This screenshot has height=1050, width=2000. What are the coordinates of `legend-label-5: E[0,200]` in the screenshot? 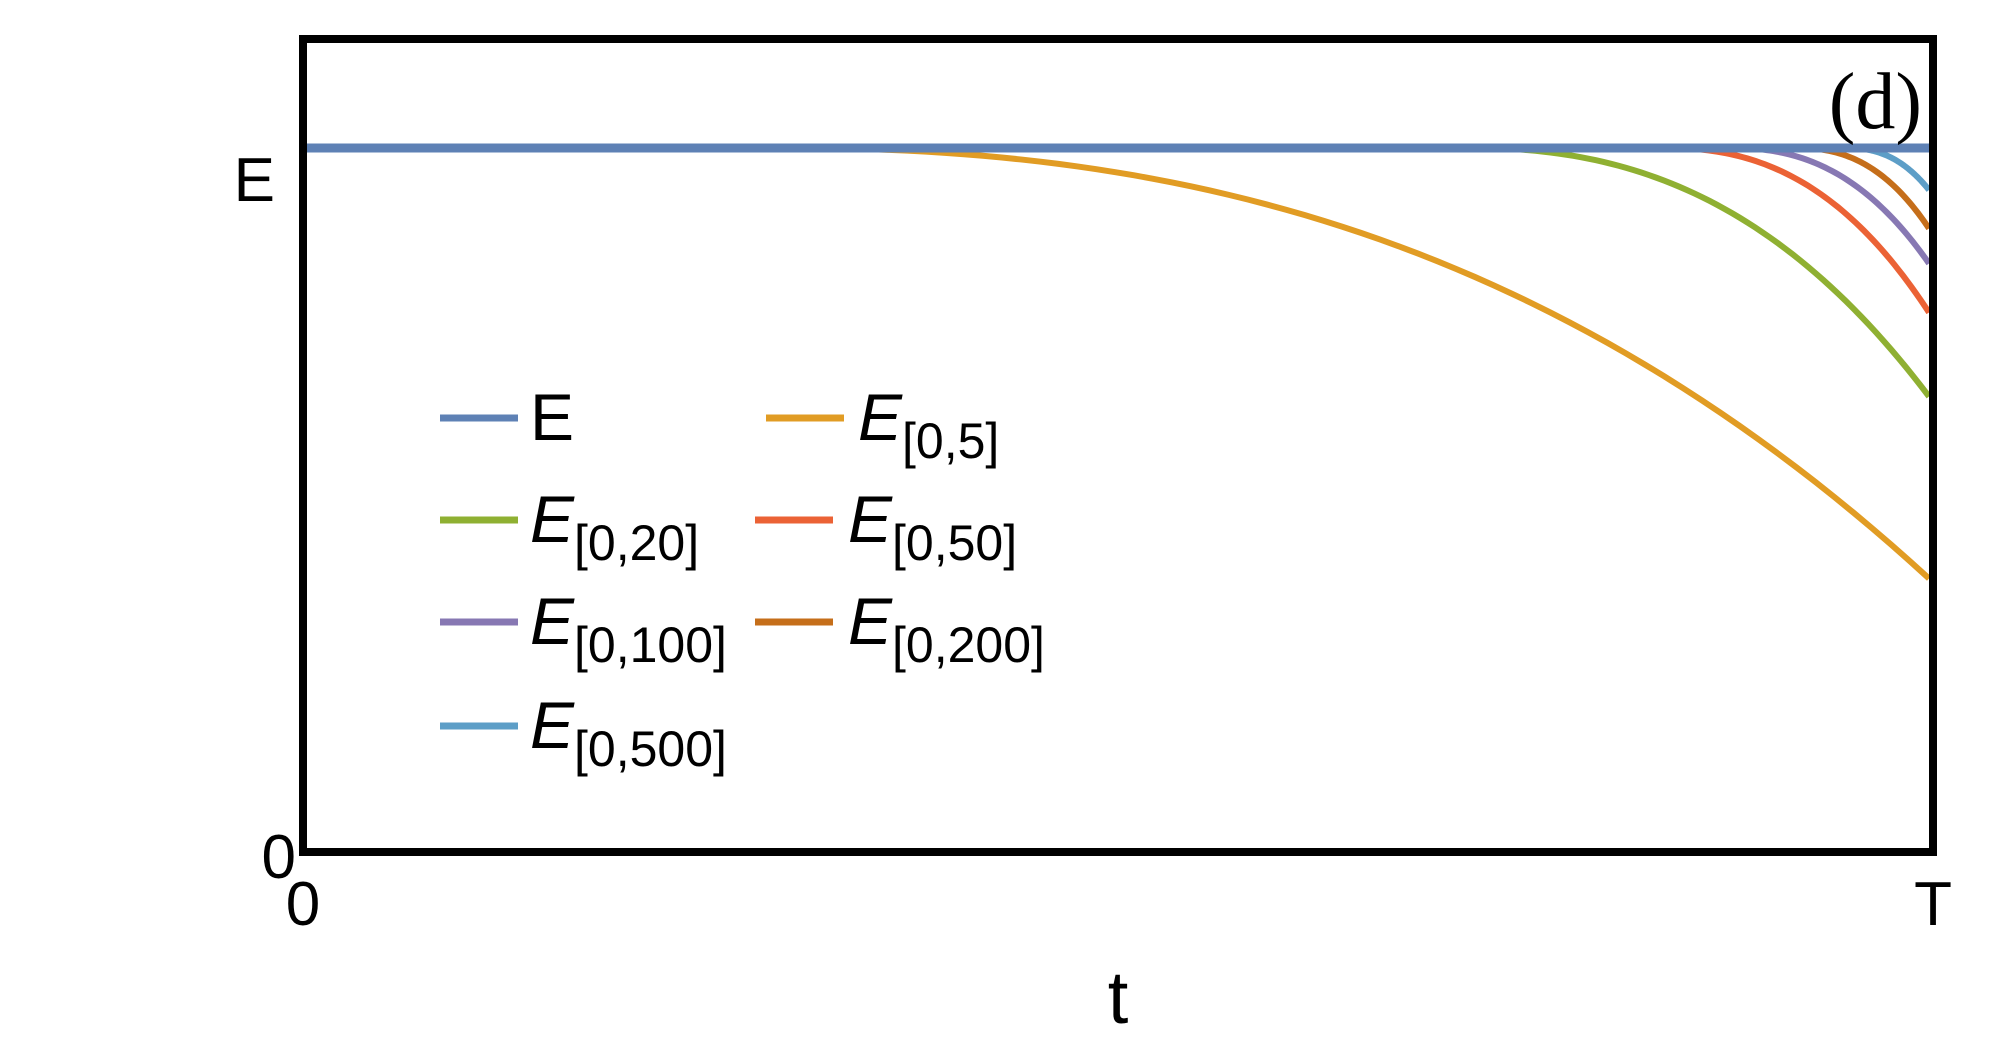 It's located at (946, 628).